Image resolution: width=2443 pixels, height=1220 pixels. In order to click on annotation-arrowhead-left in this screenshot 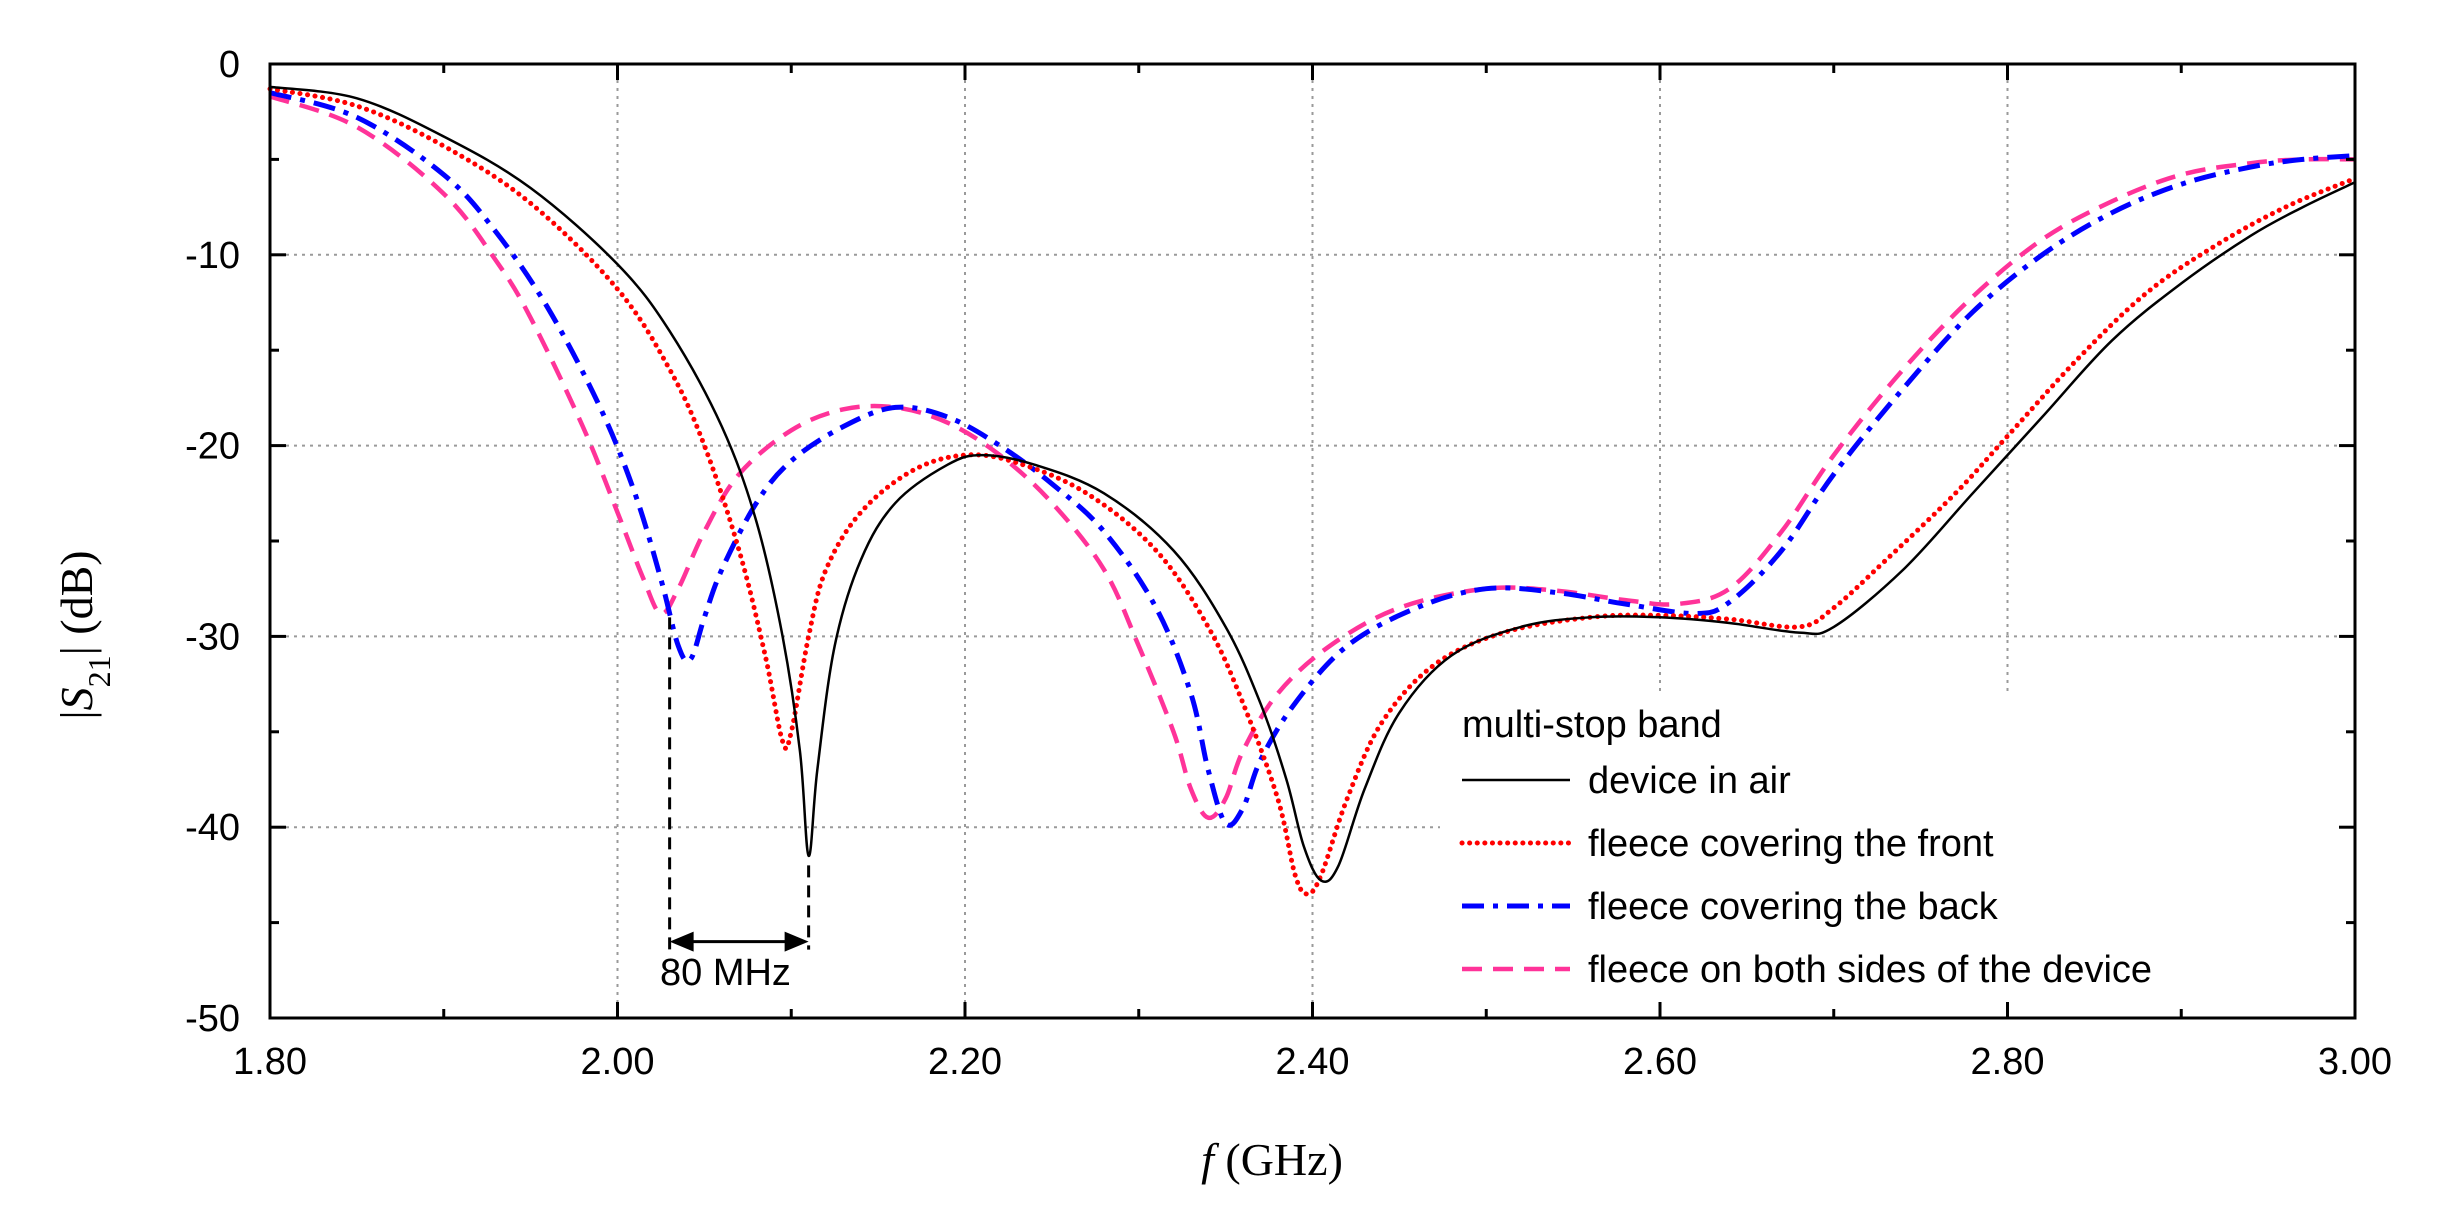, I will do `click(681, 941)`.